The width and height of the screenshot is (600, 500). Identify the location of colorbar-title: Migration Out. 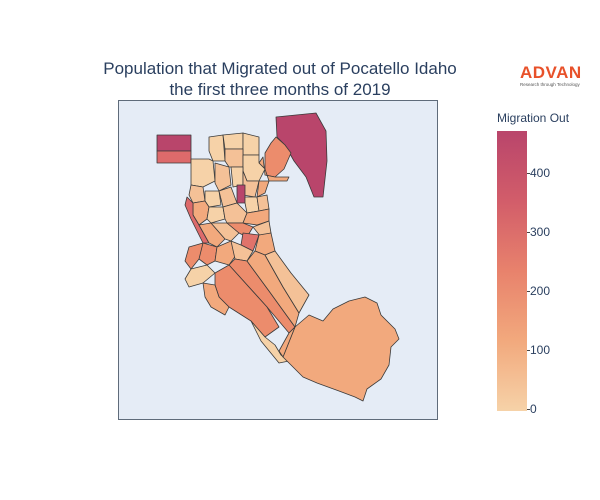
(533, 118).